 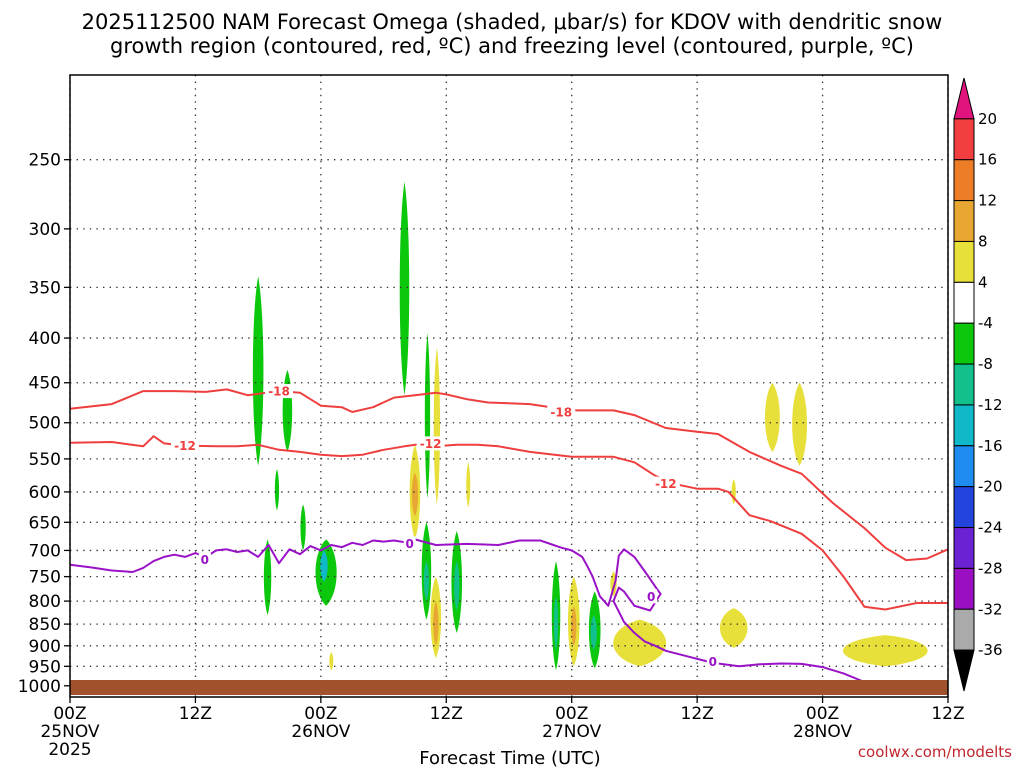 I want to click on y-tick-label-750: 750, so click(x=45, y=578).